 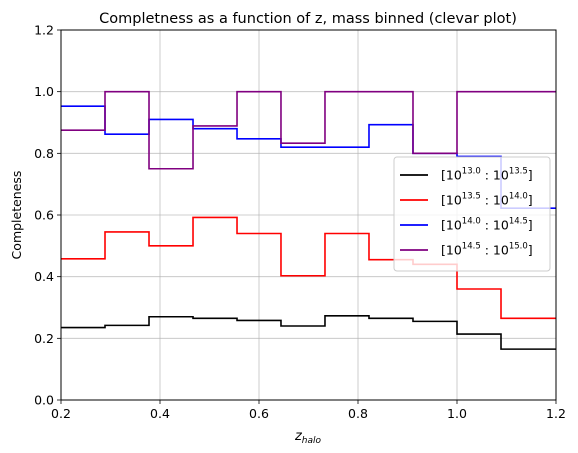 I want to click on legend-label: [1014.5 : 1015.0], so click(x=487, y=250).